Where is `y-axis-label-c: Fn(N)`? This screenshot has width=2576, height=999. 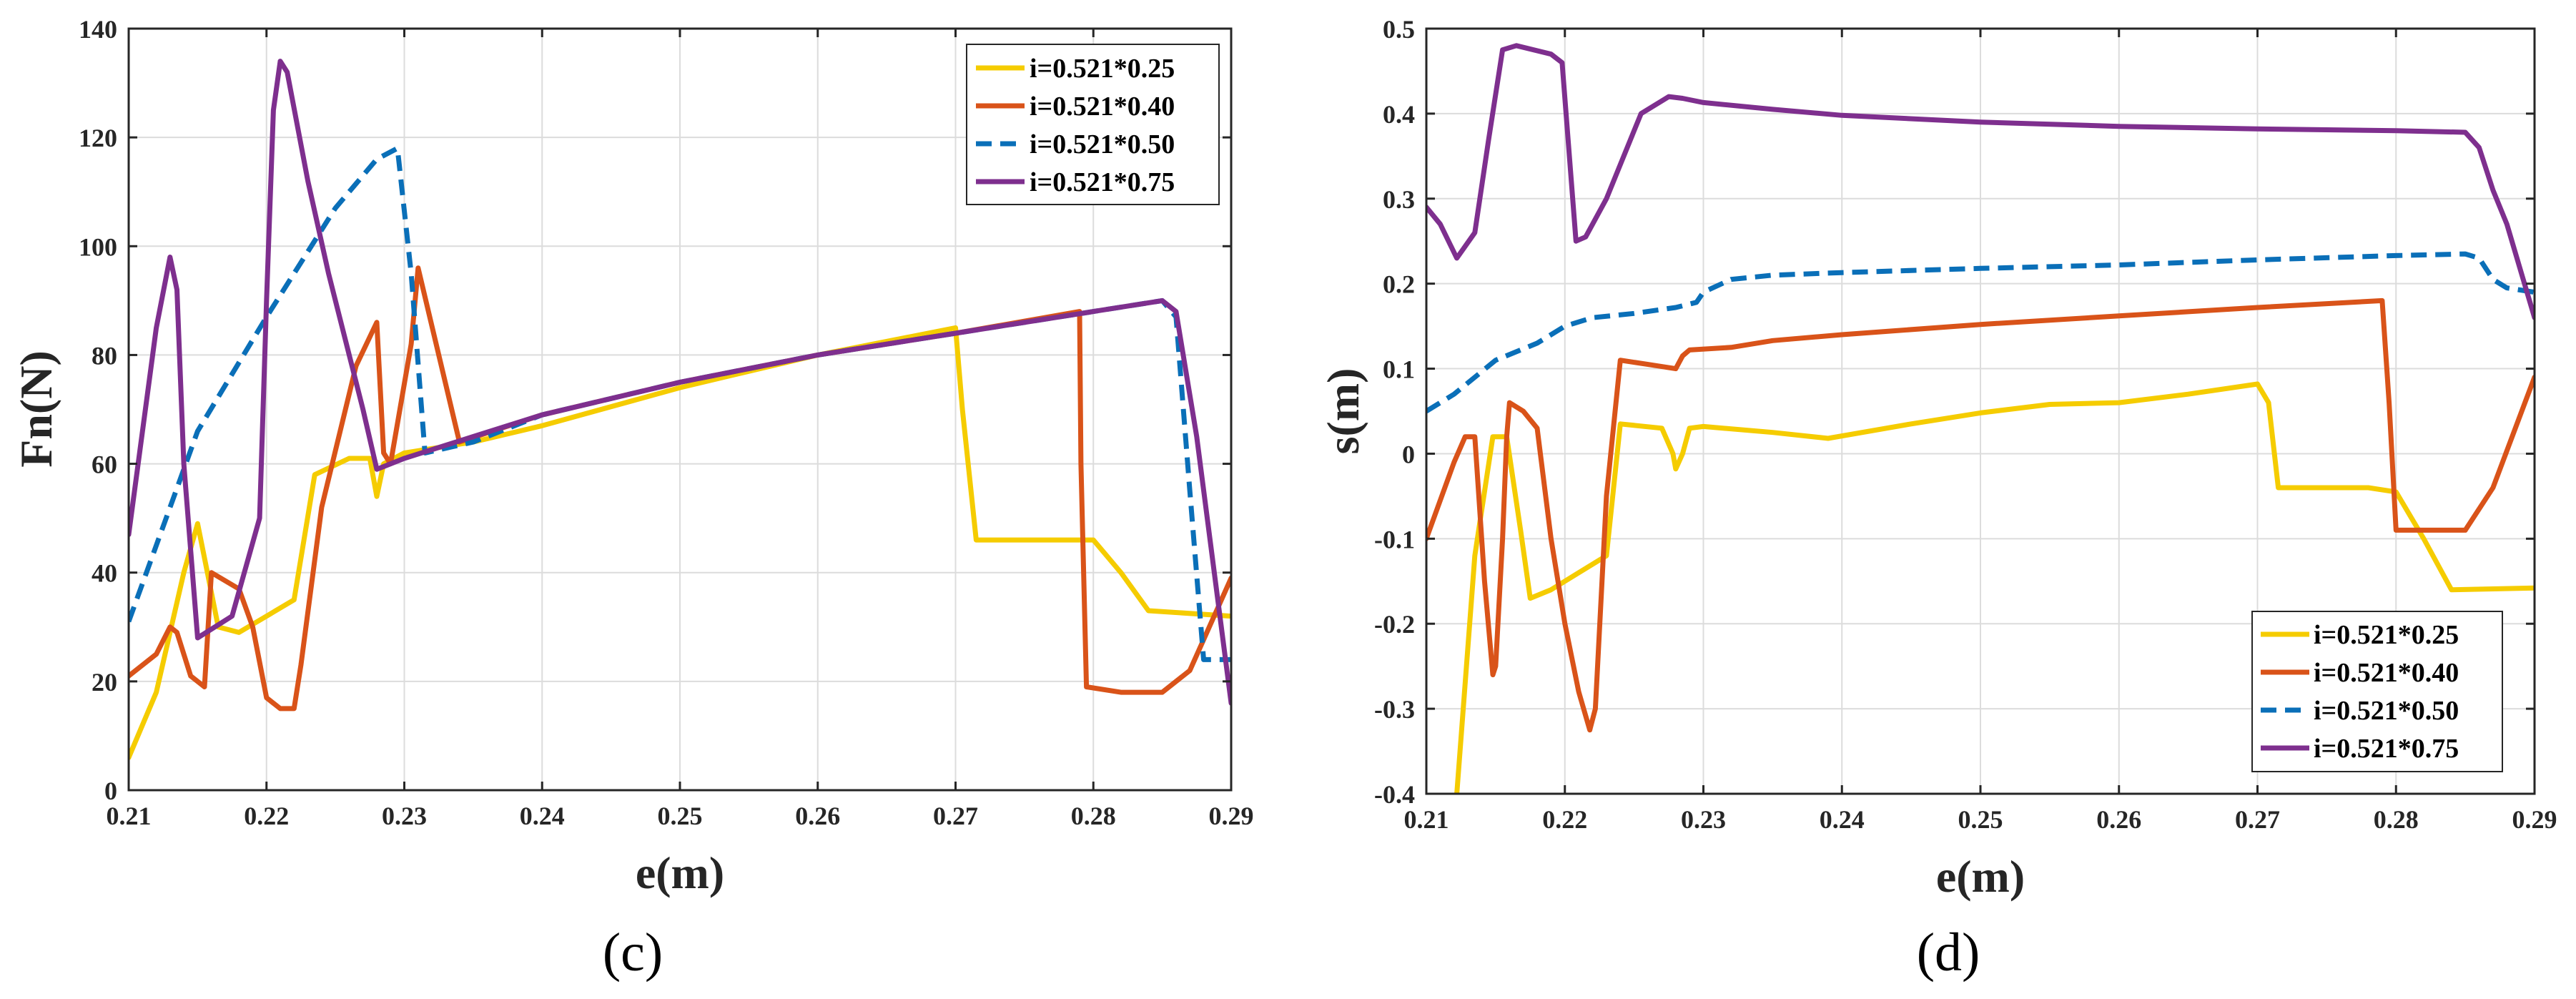
y-axis-label-c: Fn(N) is located at coordinates (36, 409).